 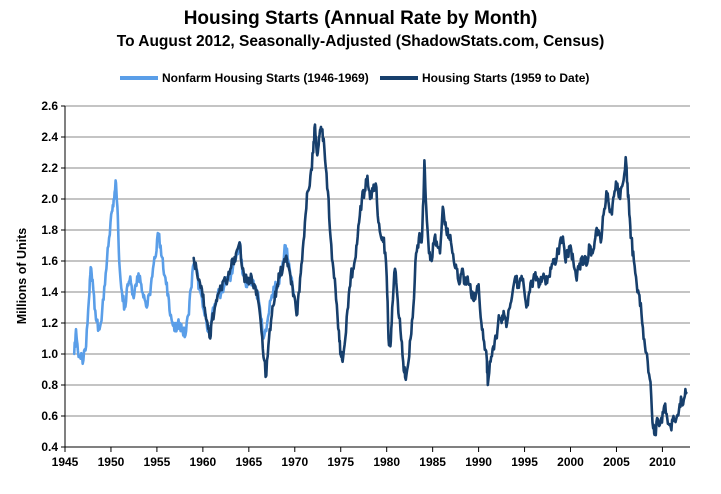 I want to click on legend-swatch-total, so click(x=399, y=78).